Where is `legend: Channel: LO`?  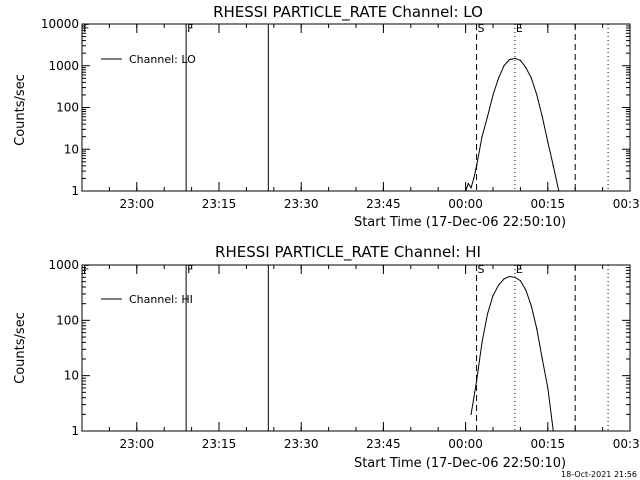 legend: Channel: LO is located at coordinates (148, 59).